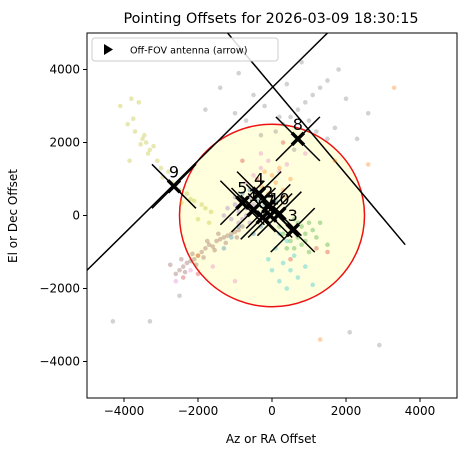 The image size is (469, 460). I want to click on antenna-label: 2, so click(268, 191).